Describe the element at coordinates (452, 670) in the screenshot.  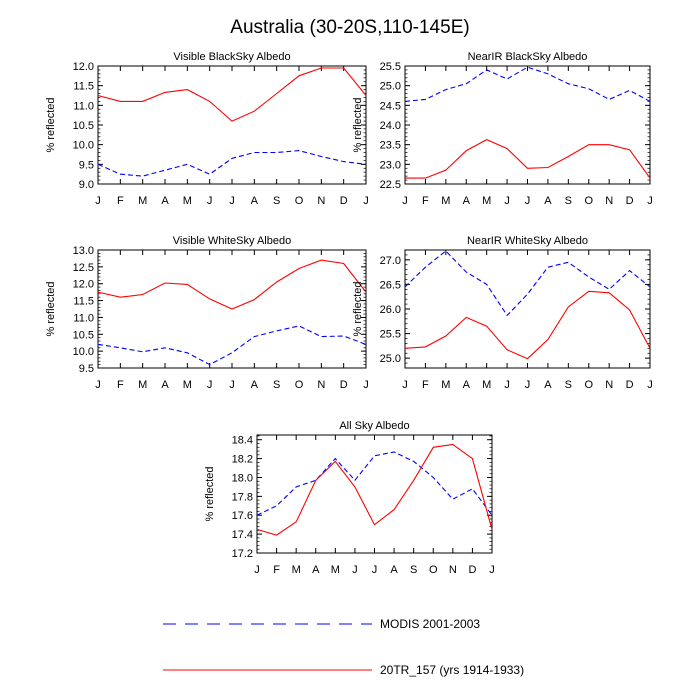
I see `legend-label: 20TR_157 (yrs 1914-1933)` at that location.